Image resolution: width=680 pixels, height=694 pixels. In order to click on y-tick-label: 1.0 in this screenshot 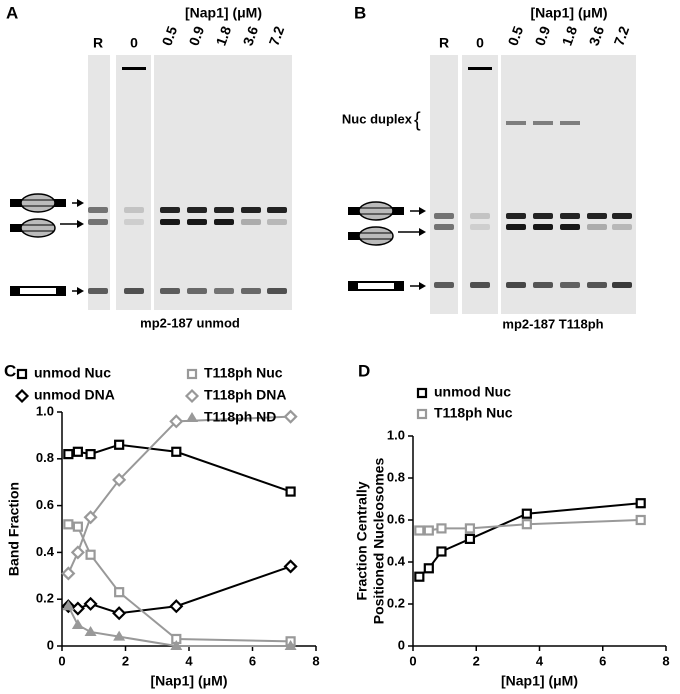, I will do `click(396, 434)`.